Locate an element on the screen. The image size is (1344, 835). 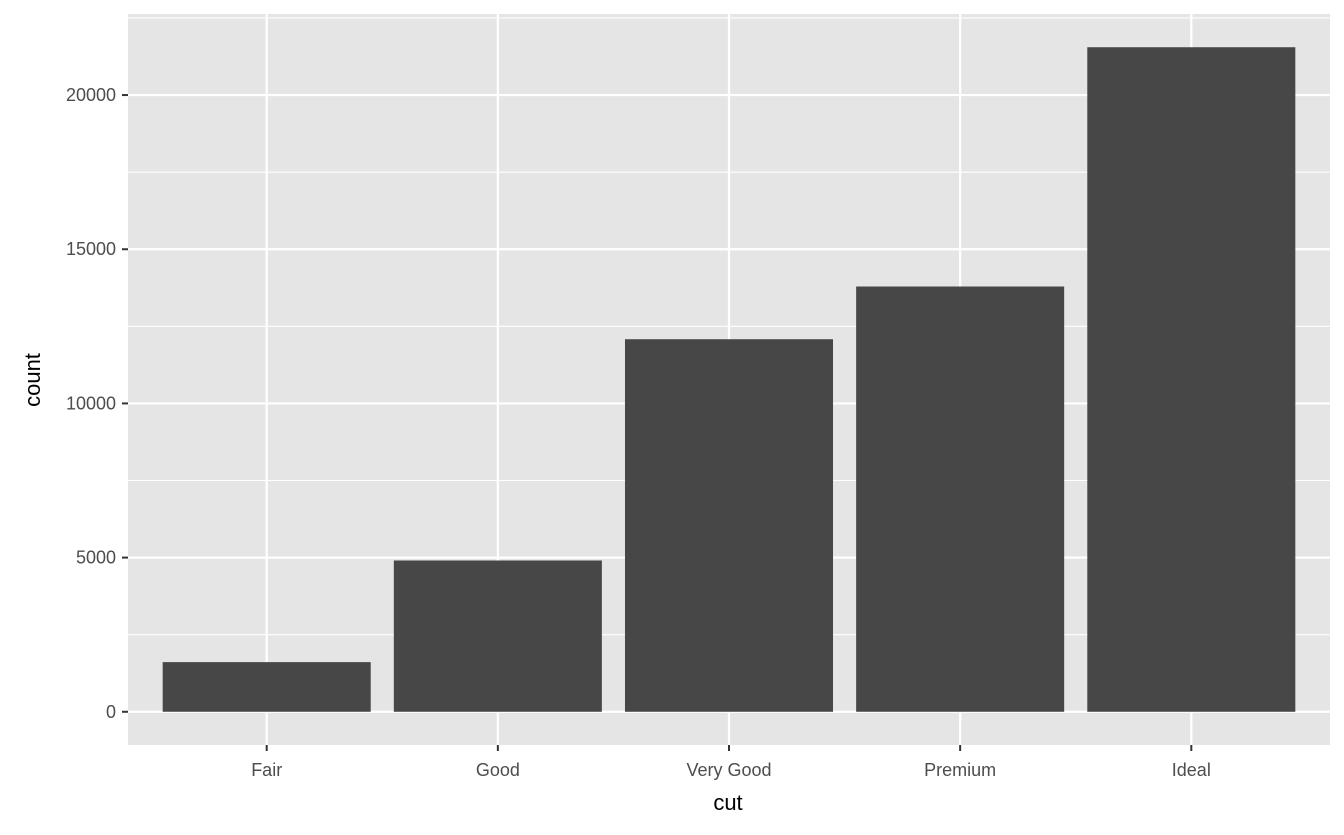
bar-good is located at coordinates (497, 636).